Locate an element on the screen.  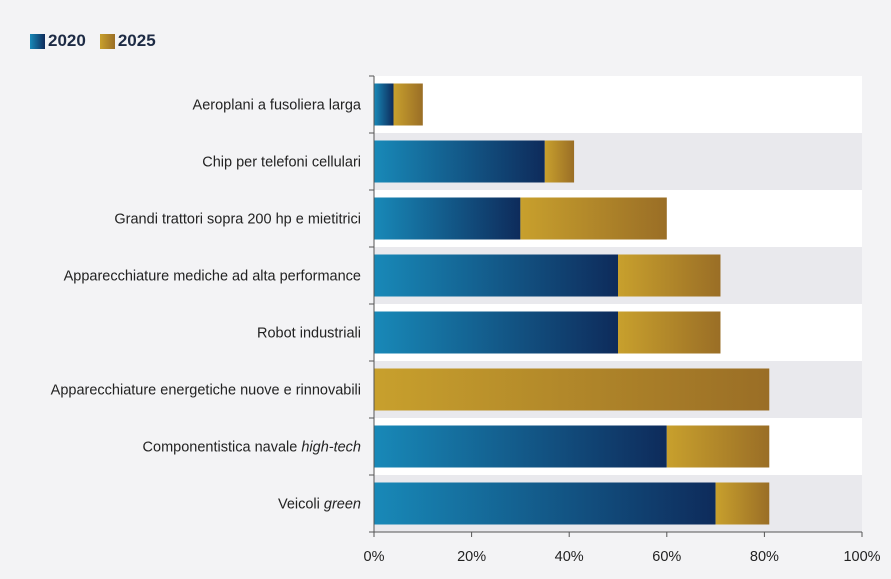
category-label: Chip per telefoni cellulari is located at coordinates (281, 163).